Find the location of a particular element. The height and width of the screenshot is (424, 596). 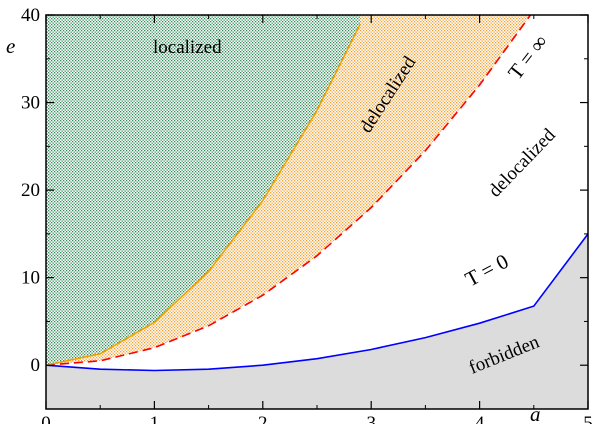

y-tick-label: 30 is located at coordinates (30, 103).